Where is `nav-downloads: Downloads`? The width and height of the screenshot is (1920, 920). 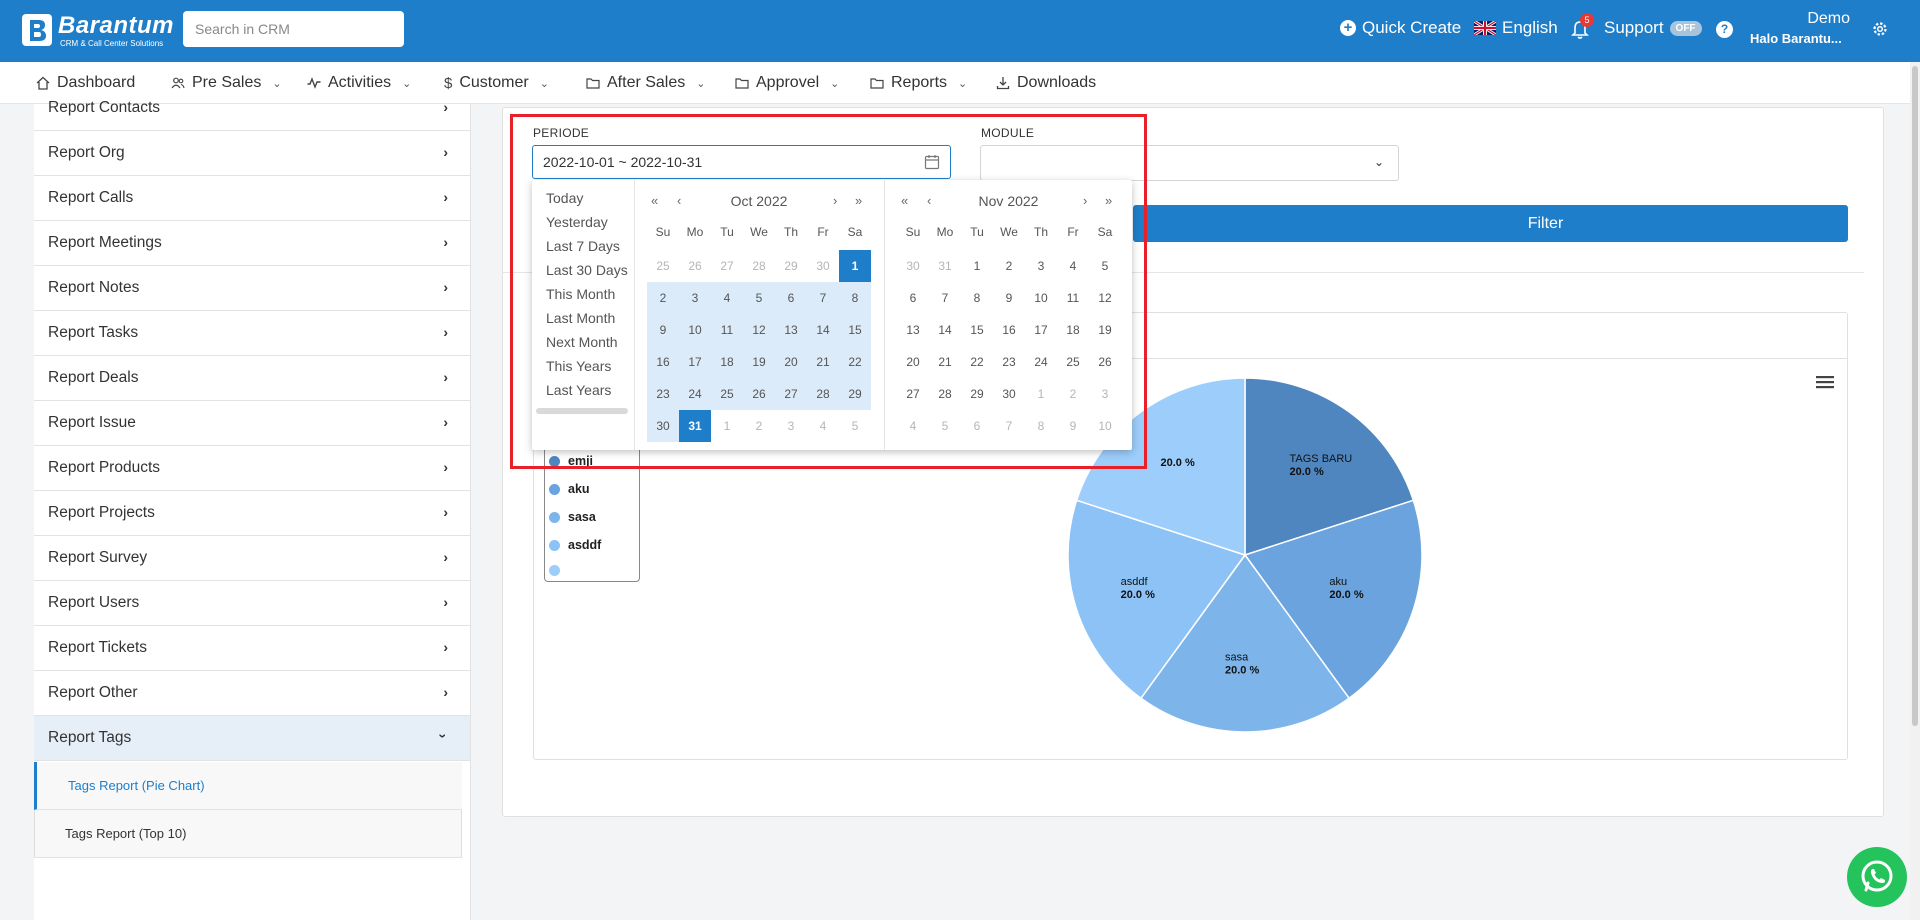
nav-downloads: Downloads is located at coordinates (1046, 83).